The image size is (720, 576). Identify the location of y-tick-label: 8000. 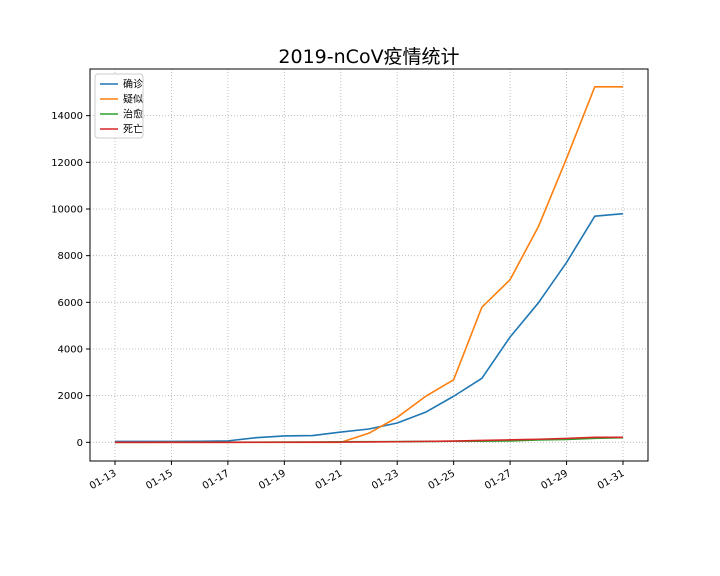
(70, 256).